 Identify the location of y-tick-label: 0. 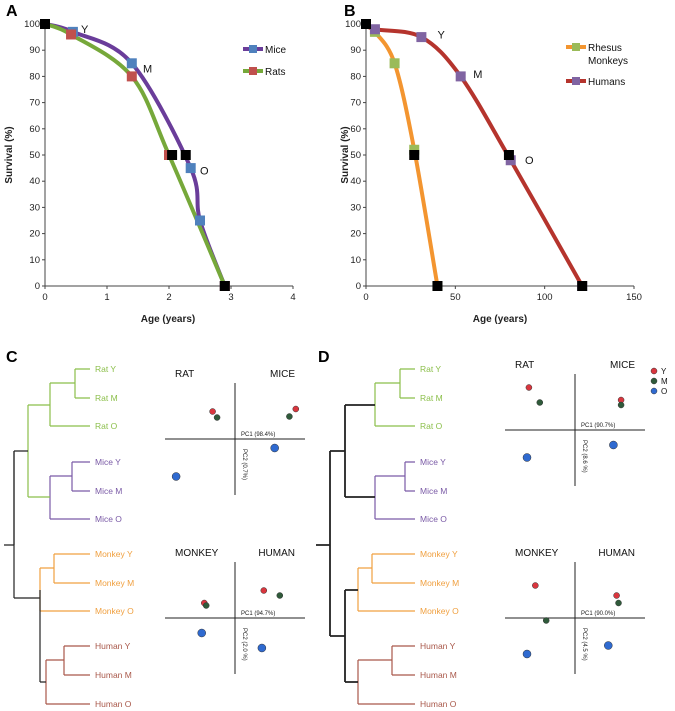
(358, 286).